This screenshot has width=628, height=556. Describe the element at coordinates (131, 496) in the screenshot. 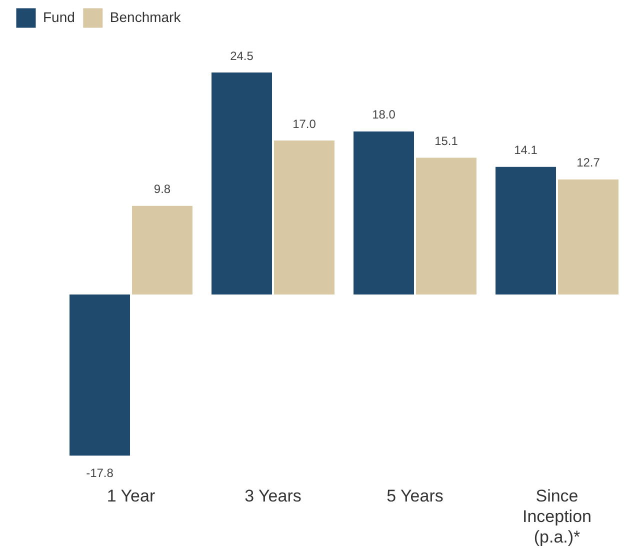

I see `x-tick-label: 1 Year` at that location.